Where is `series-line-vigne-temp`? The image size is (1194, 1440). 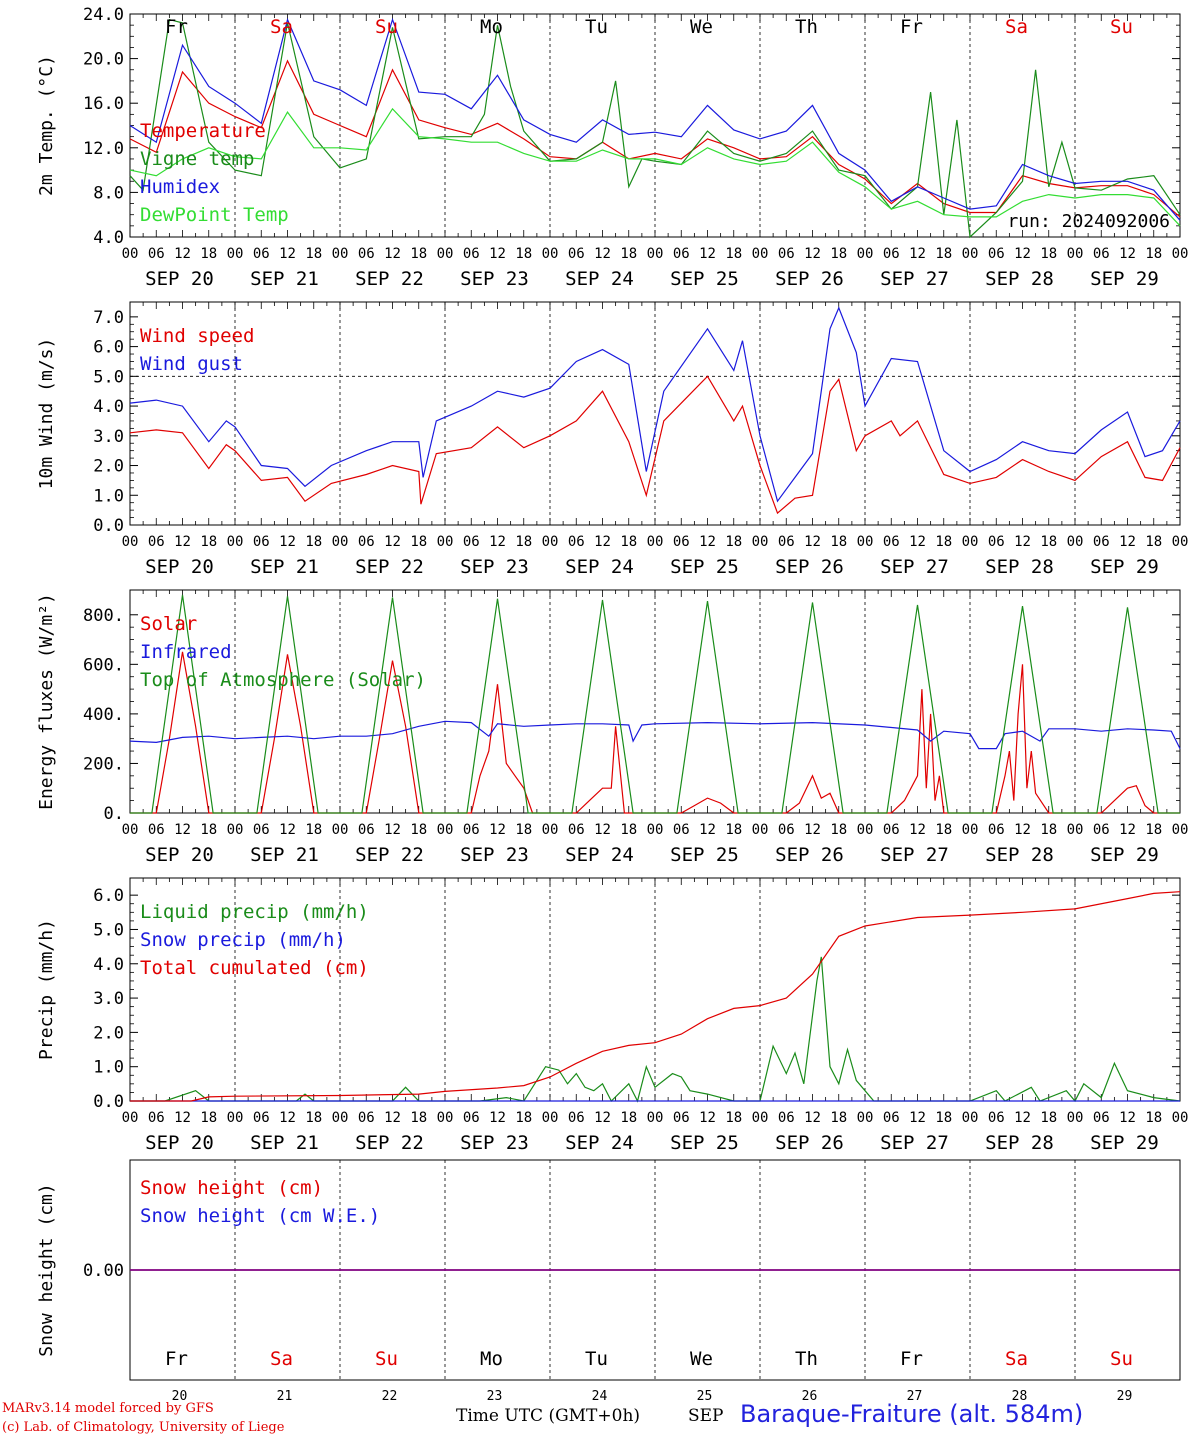
series-line-vigne-temp is located at coordinates (655, 128).